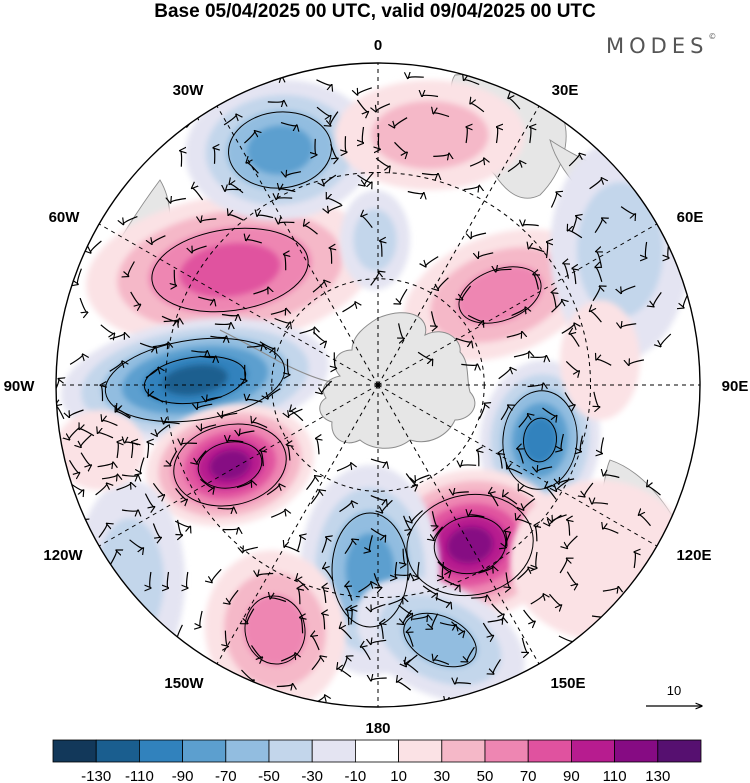 The width and height of the screenshot is (750, 783). Describe the element at coordinates (571, 775) in the screenshot. I see `colorbar-tick-11: 90` at that location.